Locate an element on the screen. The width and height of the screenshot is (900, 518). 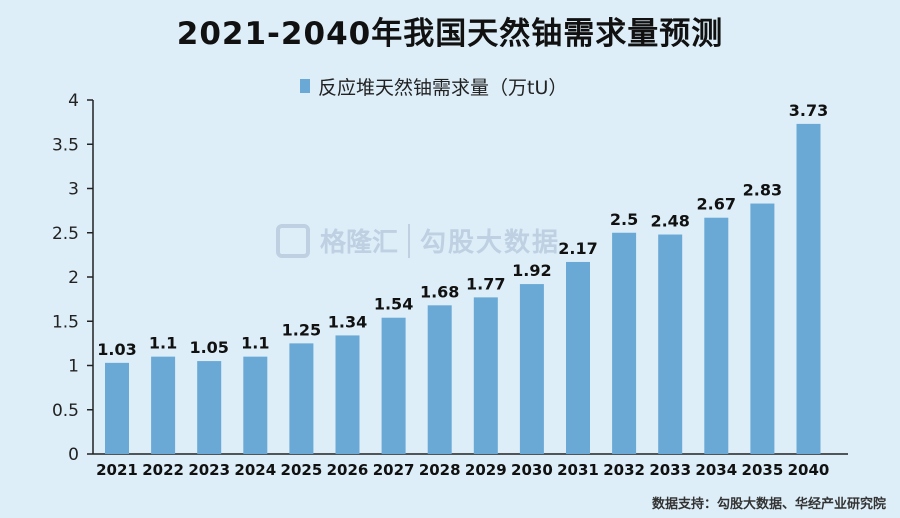
watermark: 格隆汇 勾股大数据 is located at coordinates (418, 240).